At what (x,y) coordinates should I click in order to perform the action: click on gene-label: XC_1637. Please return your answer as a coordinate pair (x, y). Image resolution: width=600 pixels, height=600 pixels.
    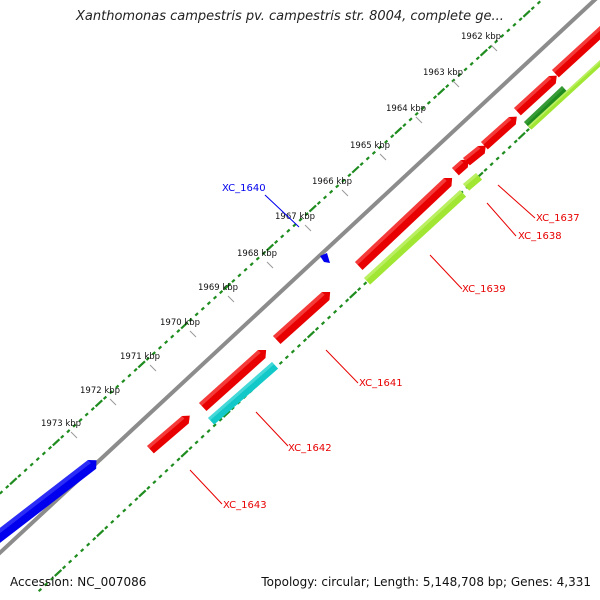
    Looking at the image, I should click on (558, 218).